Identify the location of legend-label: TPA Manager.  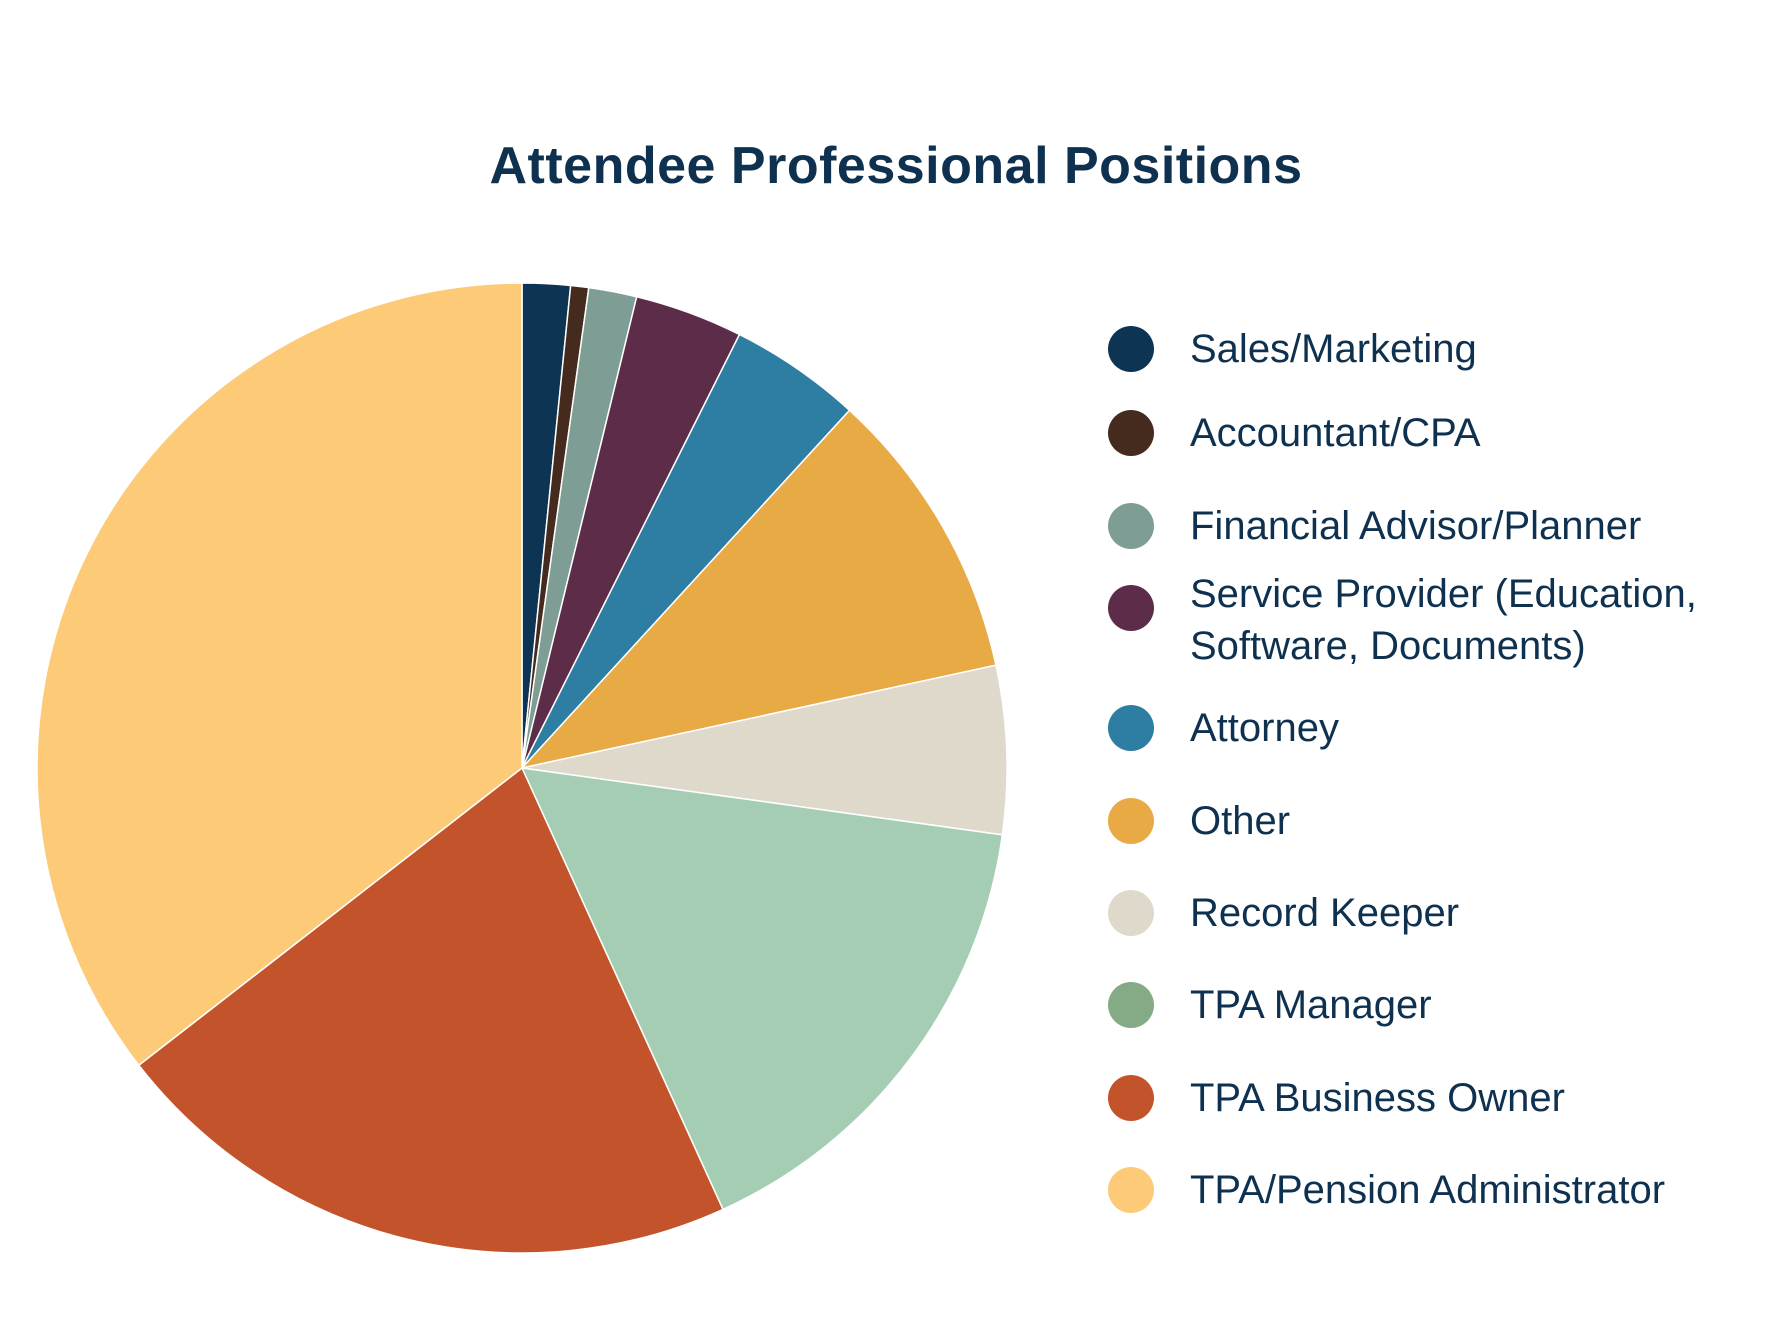
(1311, 1005).